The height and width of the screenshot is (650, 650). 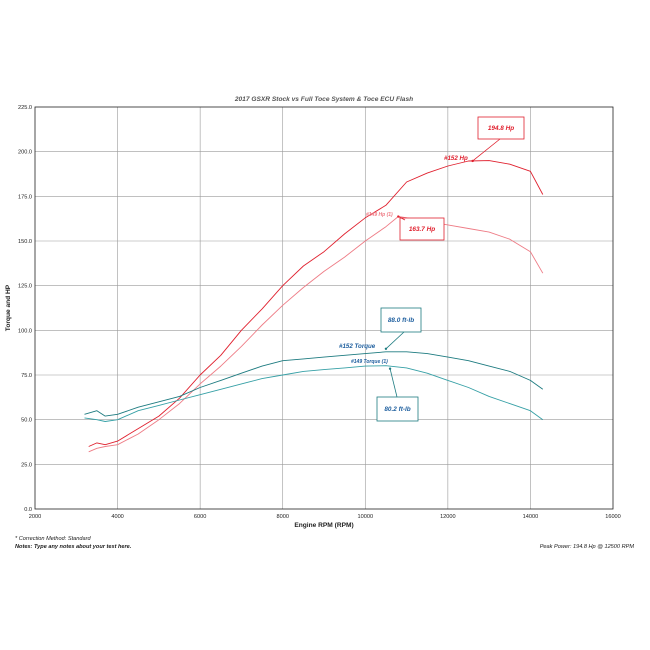 What do you see at coordinates (323, 525) in the screenshot?
I see `x-axis-label: Engine RPM (RPM)` at bounding box center [323, 525].